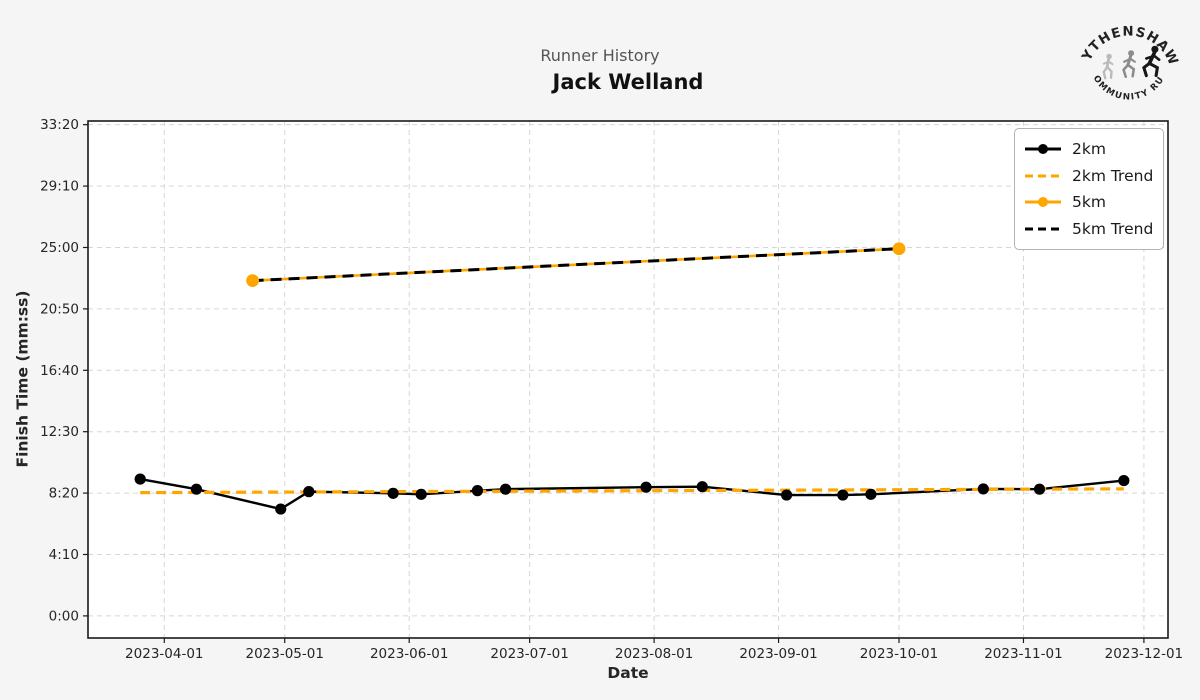  What do you see at coordinates (778, 654) in the screenshot?
I see `x-tick-label: 2023-09-01` at bounding box center [778, 654].